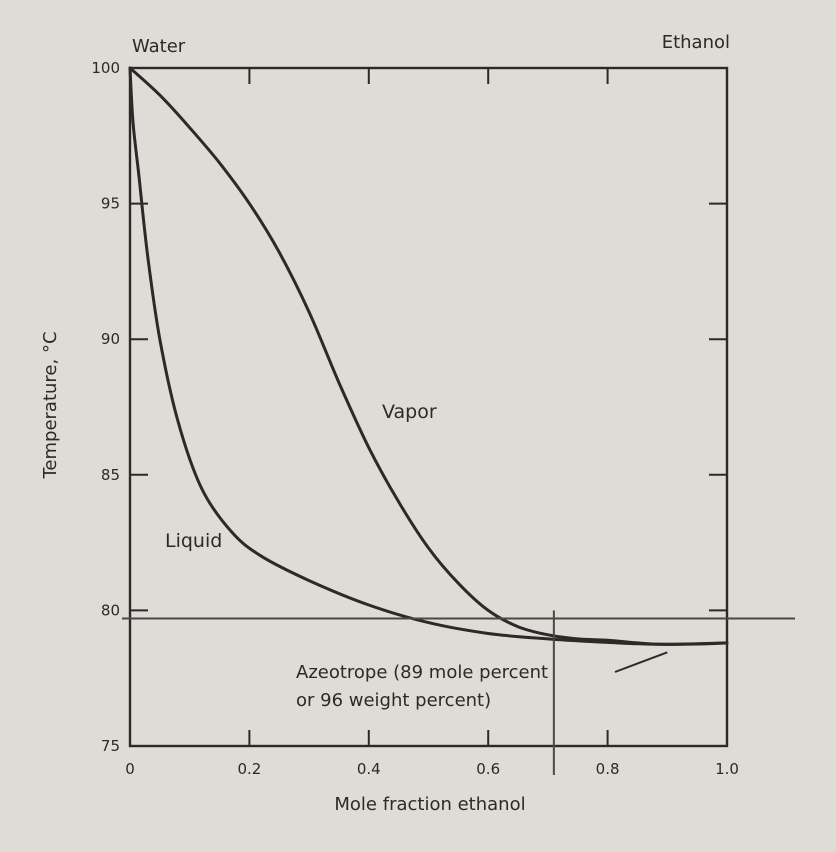  What do you see at coordinates (696, 42) in the screenshot?
I see `corner-label-ethanol: Ethanol` at bounding box center [696, 42].